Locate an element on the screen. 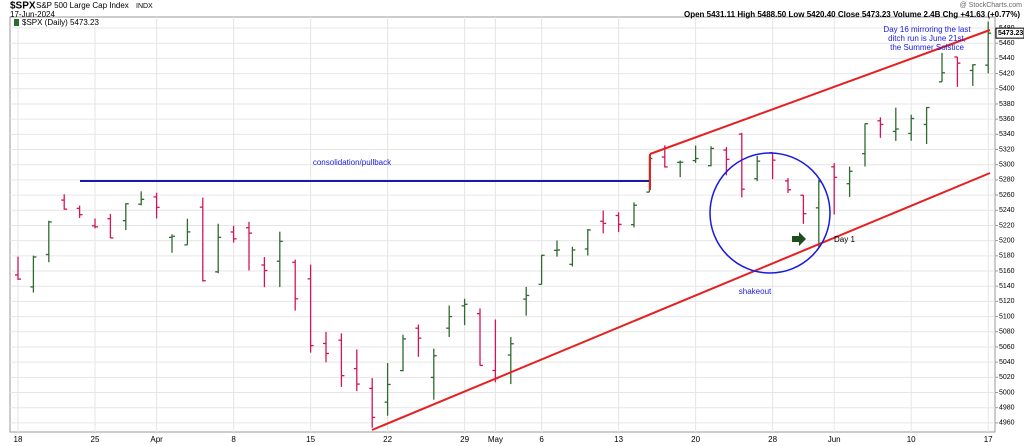  x-tick-label: 20 is located at coordinates (695, 439).